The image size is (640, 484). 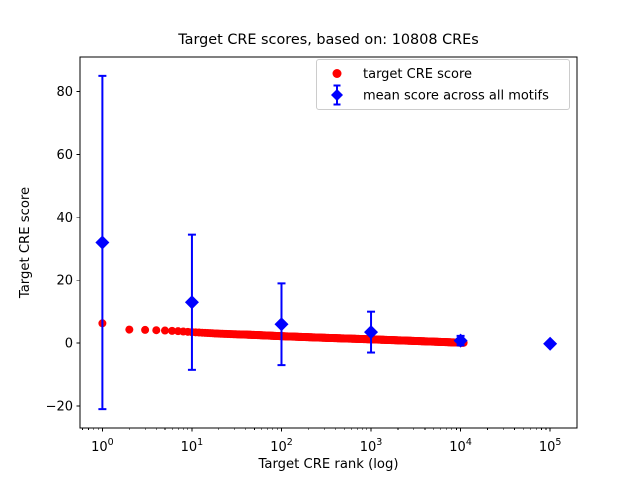 What do you see at coordinates (69, 344) in the screenshot?
I see `y-tick-label: 0` at bounding box center [69, 344].